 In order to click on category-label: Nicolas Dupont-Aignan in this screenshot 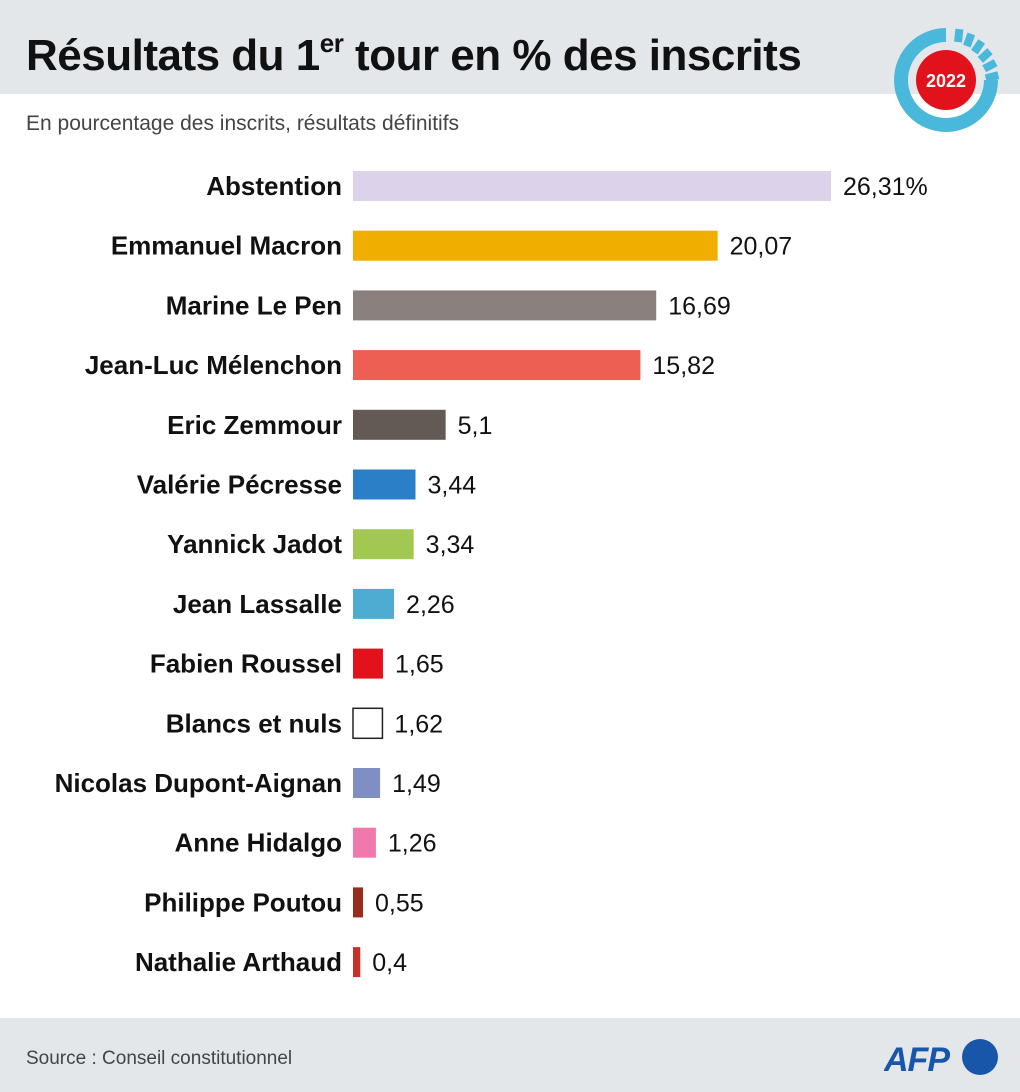, I will do `click(198, 783)`.